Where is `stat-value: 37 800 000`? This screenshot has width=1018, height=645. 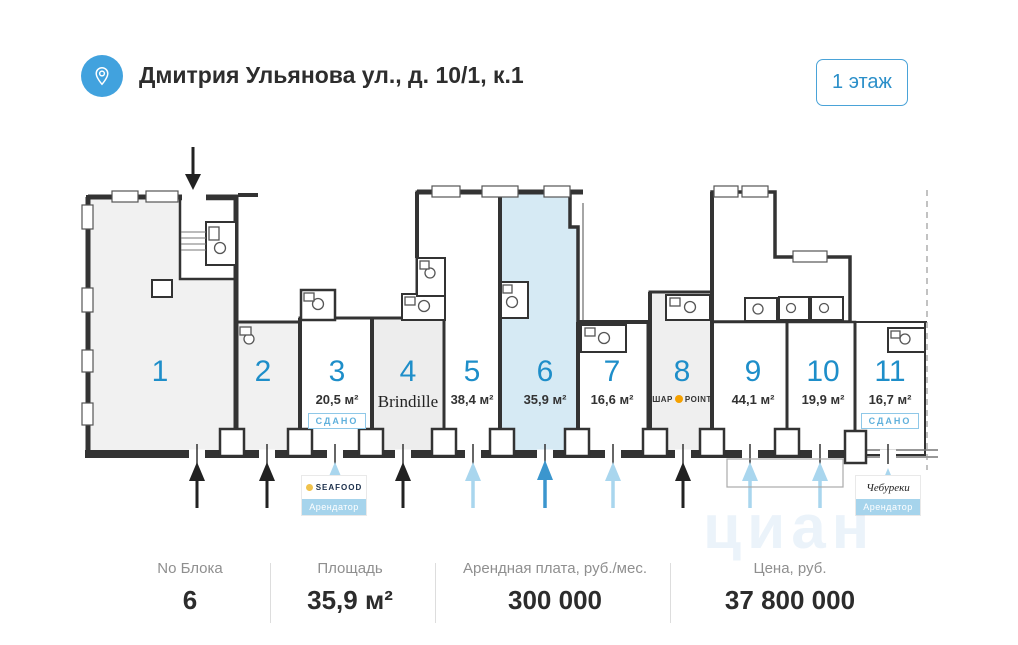 stat-value: 37 800 000 is located at coordinates (790, 600).